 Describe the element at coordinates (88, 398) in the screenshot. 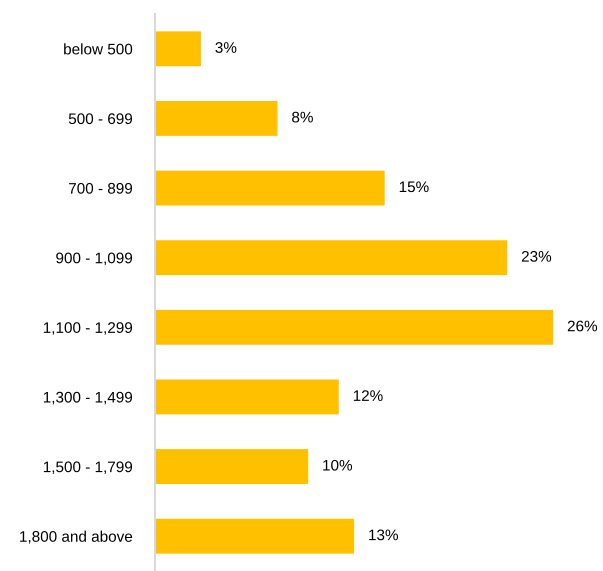

I see `y-tick-label: 1,300 - 1,499` at that location.